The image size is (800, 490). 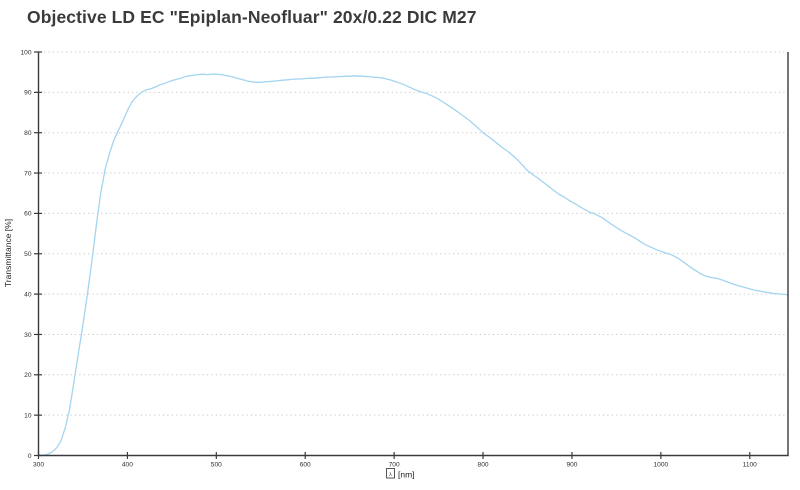 What do you see at coordinates (28, 93) in the screenshot?
I see `y-tick-label: 90` at bounding box center [28, 93].